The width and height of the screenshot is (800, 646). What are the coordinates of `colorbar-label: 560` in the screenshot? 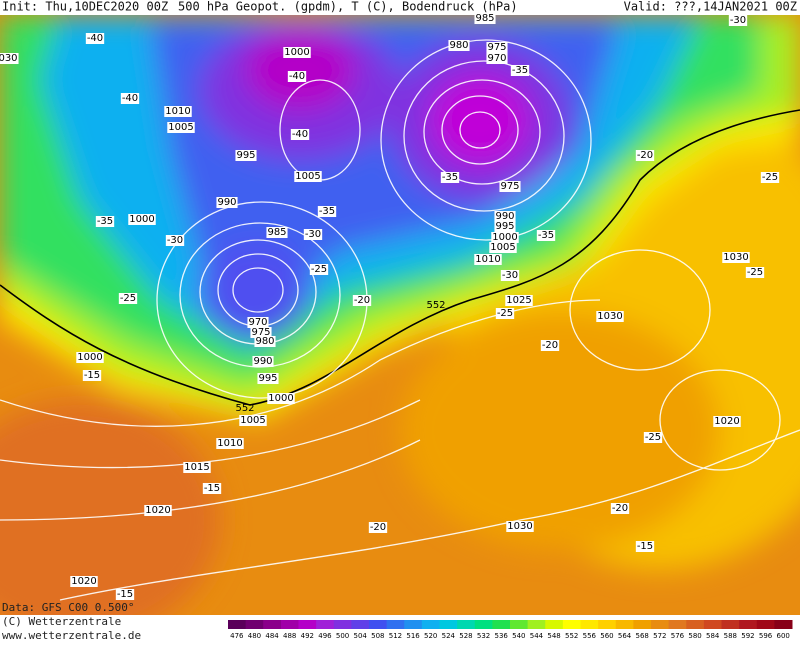 It's located at (606, 636).